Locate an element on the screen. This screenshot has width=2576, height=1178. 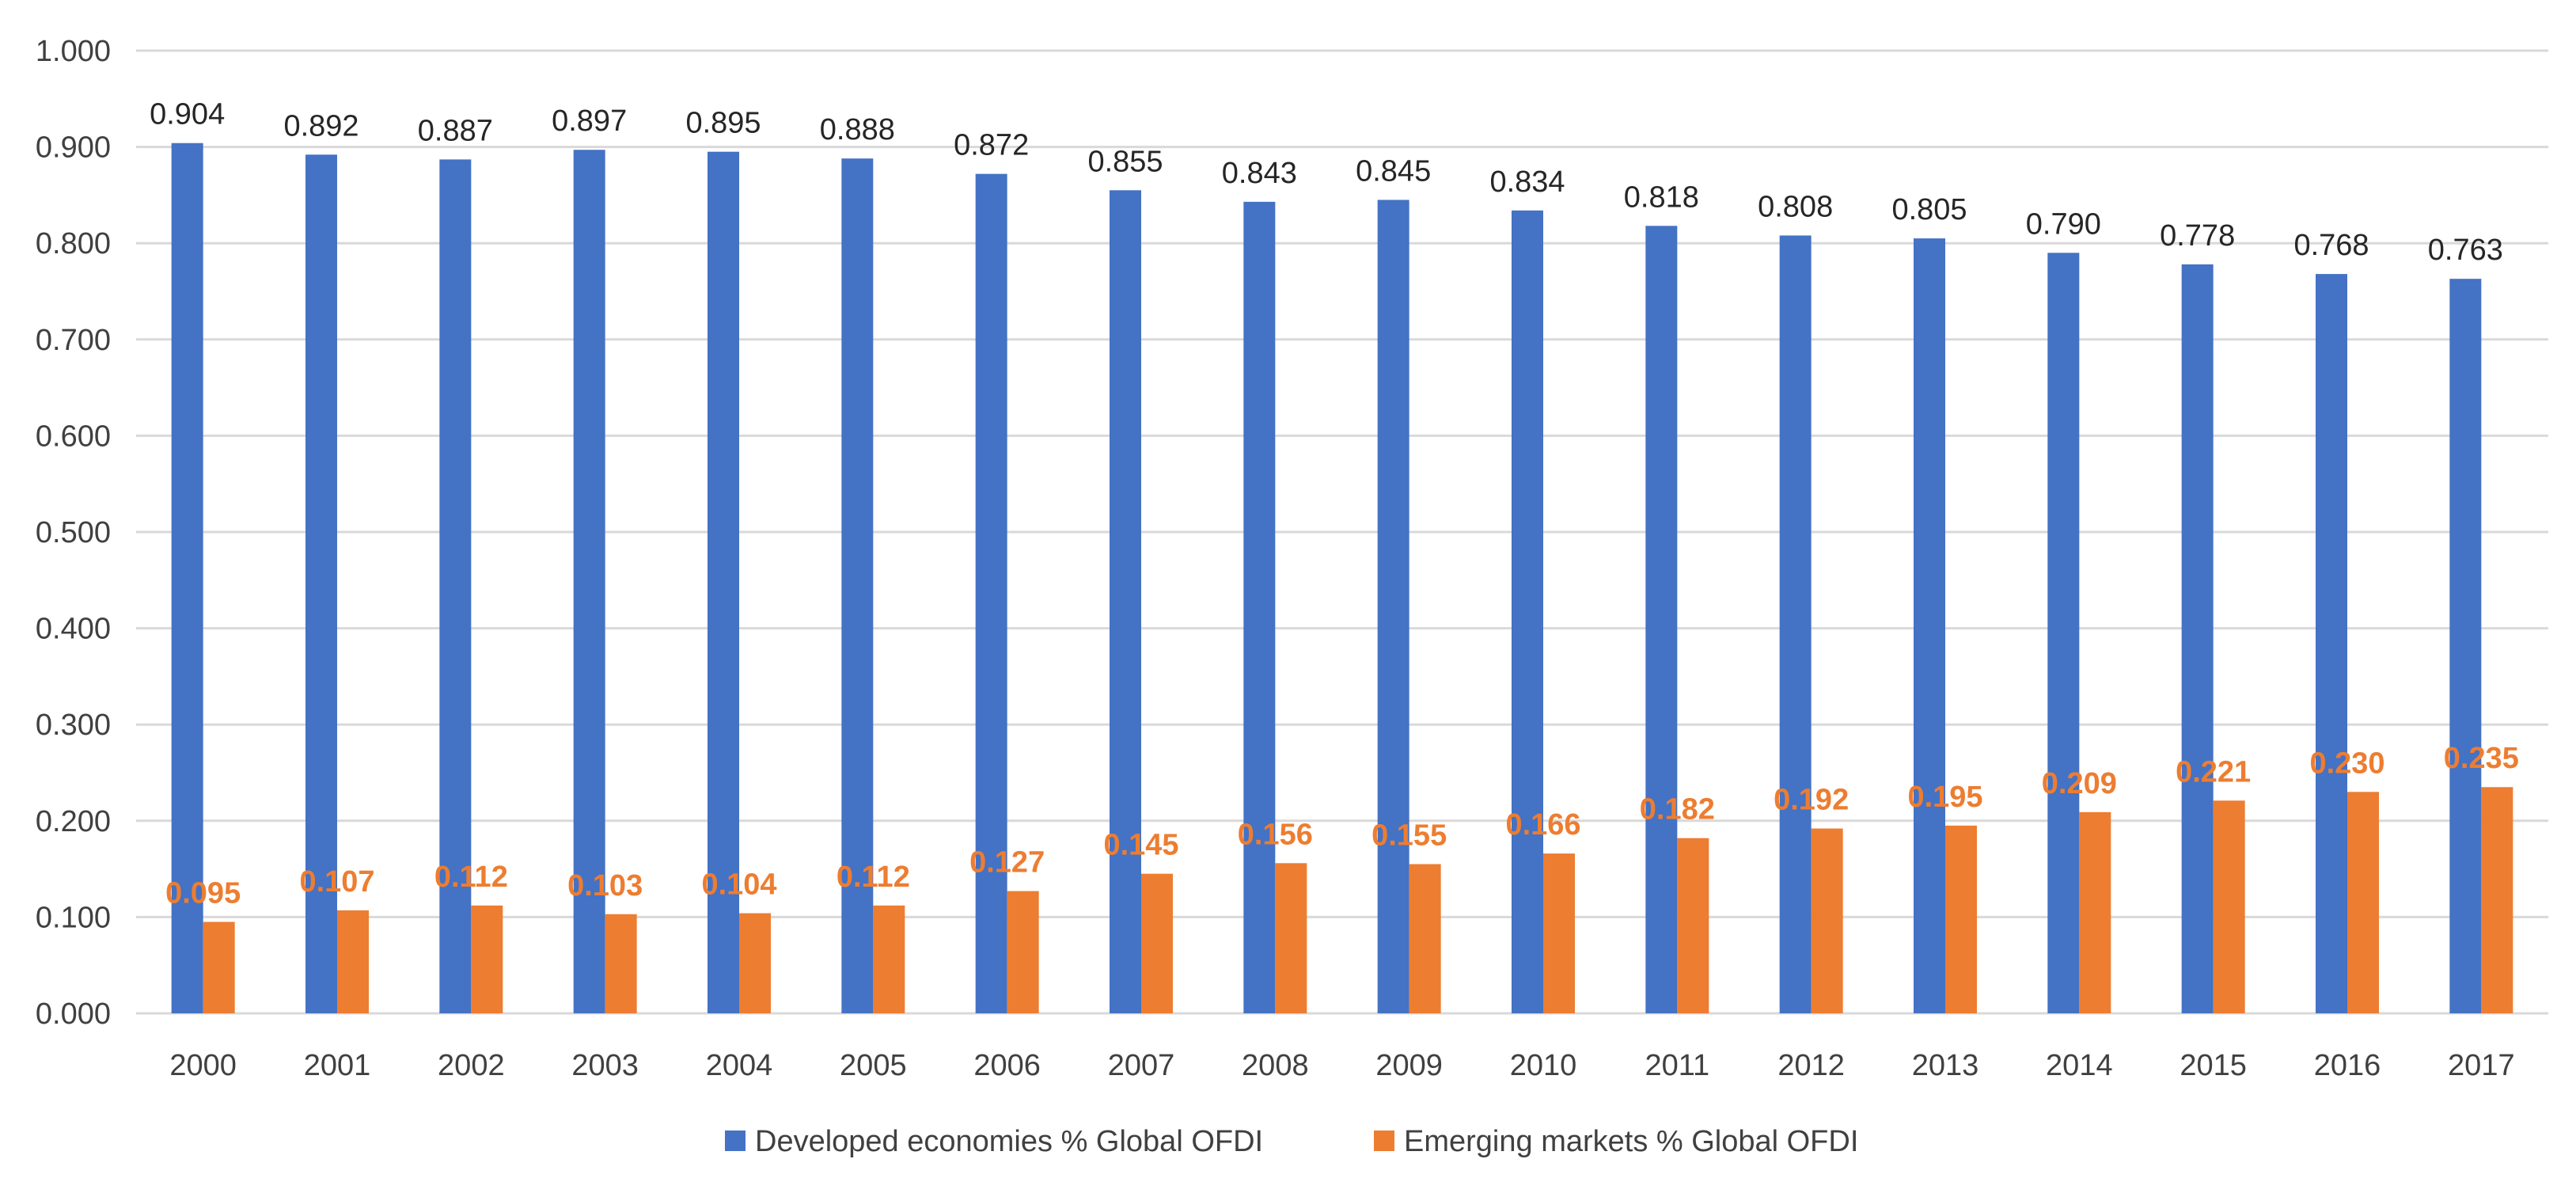
y-tick-label: 0.500 is located at coordinates (73, 532).